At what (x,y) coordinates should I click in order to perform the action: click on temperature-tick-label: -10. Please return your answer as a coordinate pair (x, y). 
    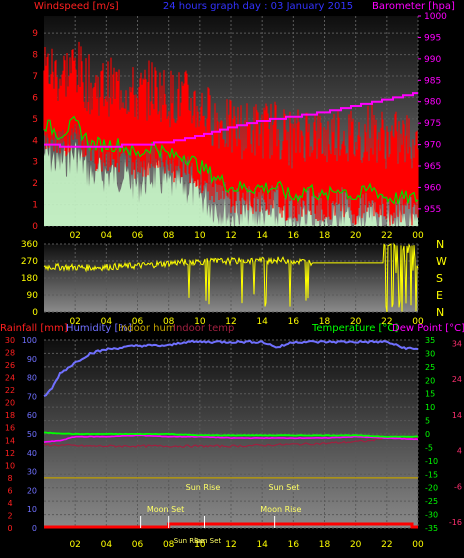
    Looking at the image, I should click on (431, 461).